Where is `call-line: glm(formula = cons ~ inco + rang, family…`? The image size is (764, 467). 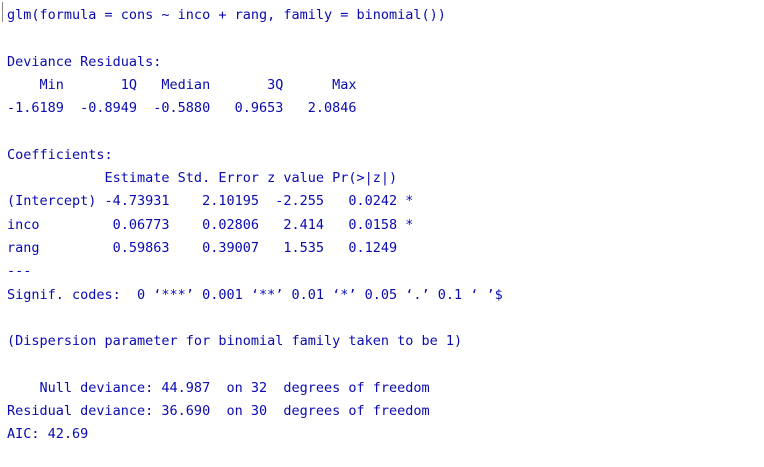
call-line: glm(formula = cons ~ inco + rang, family… is located at coordinates (226, 15).